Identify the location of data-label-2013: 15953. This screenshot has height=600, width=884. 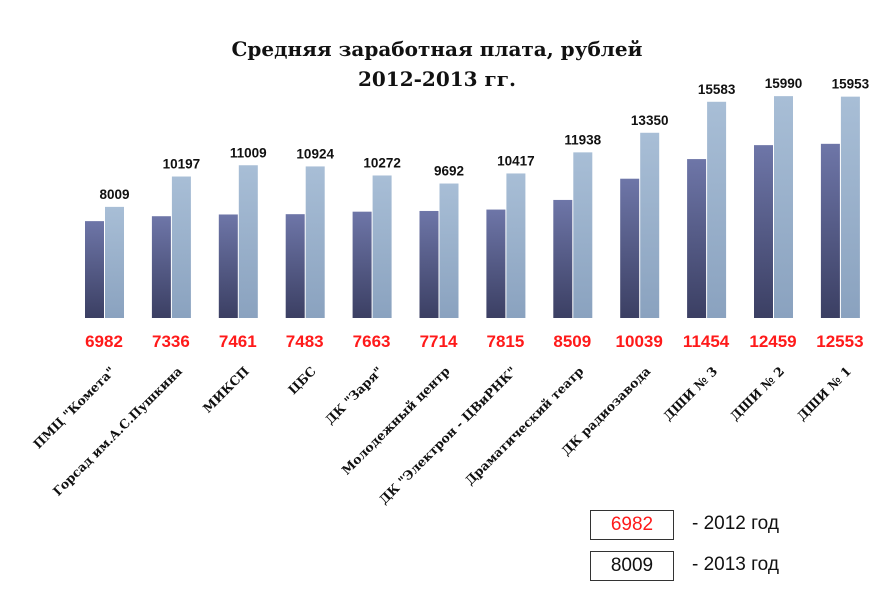
(851, 84).